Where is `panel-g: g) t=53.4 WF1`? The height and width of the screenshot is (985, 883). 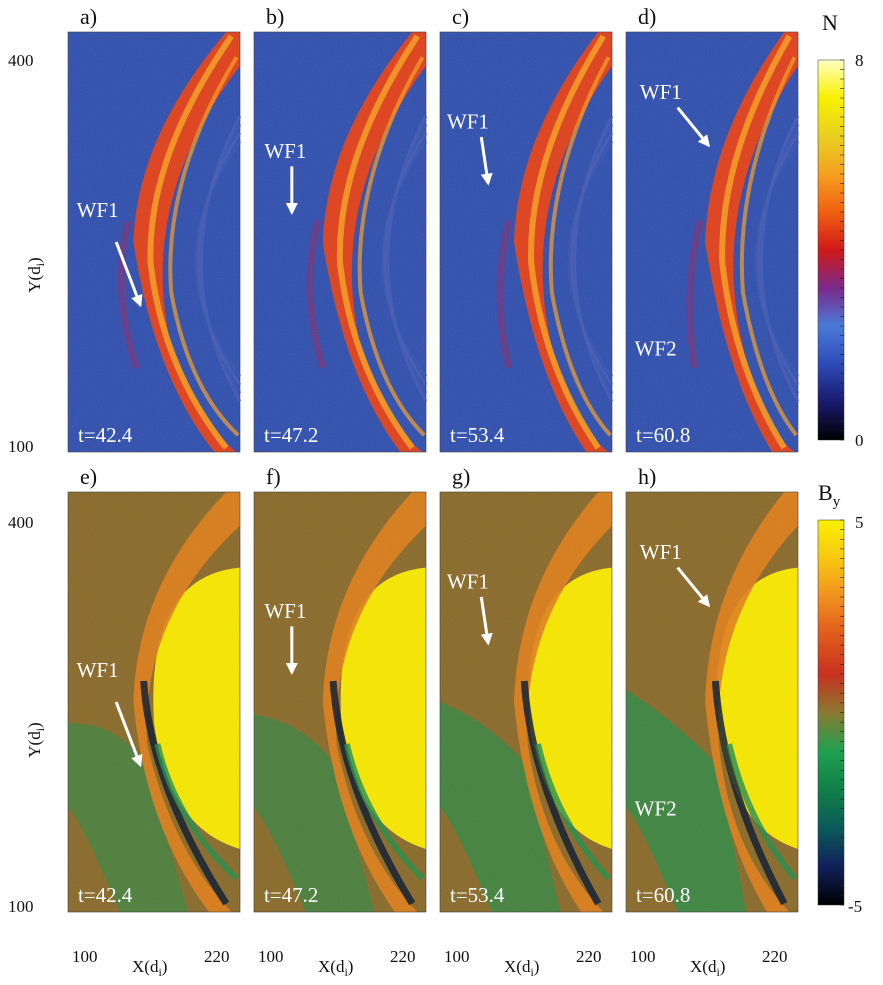
panel-g: g) t=53.4 WF1 is located at coordinates (526, 688).